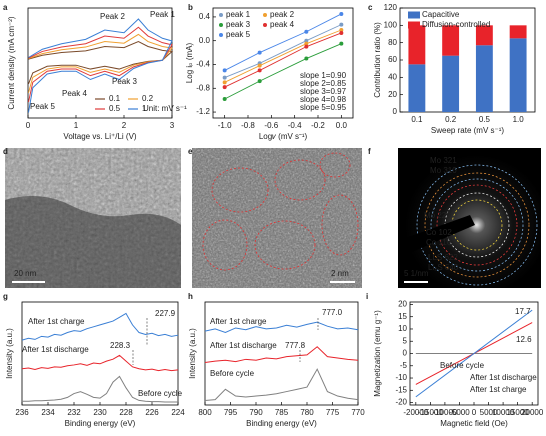 The height and width of the screenshot is (436, 546). Describe the element at coordinates (523, 311) in the screenshot. I see `value-label: 17.7` at that location.